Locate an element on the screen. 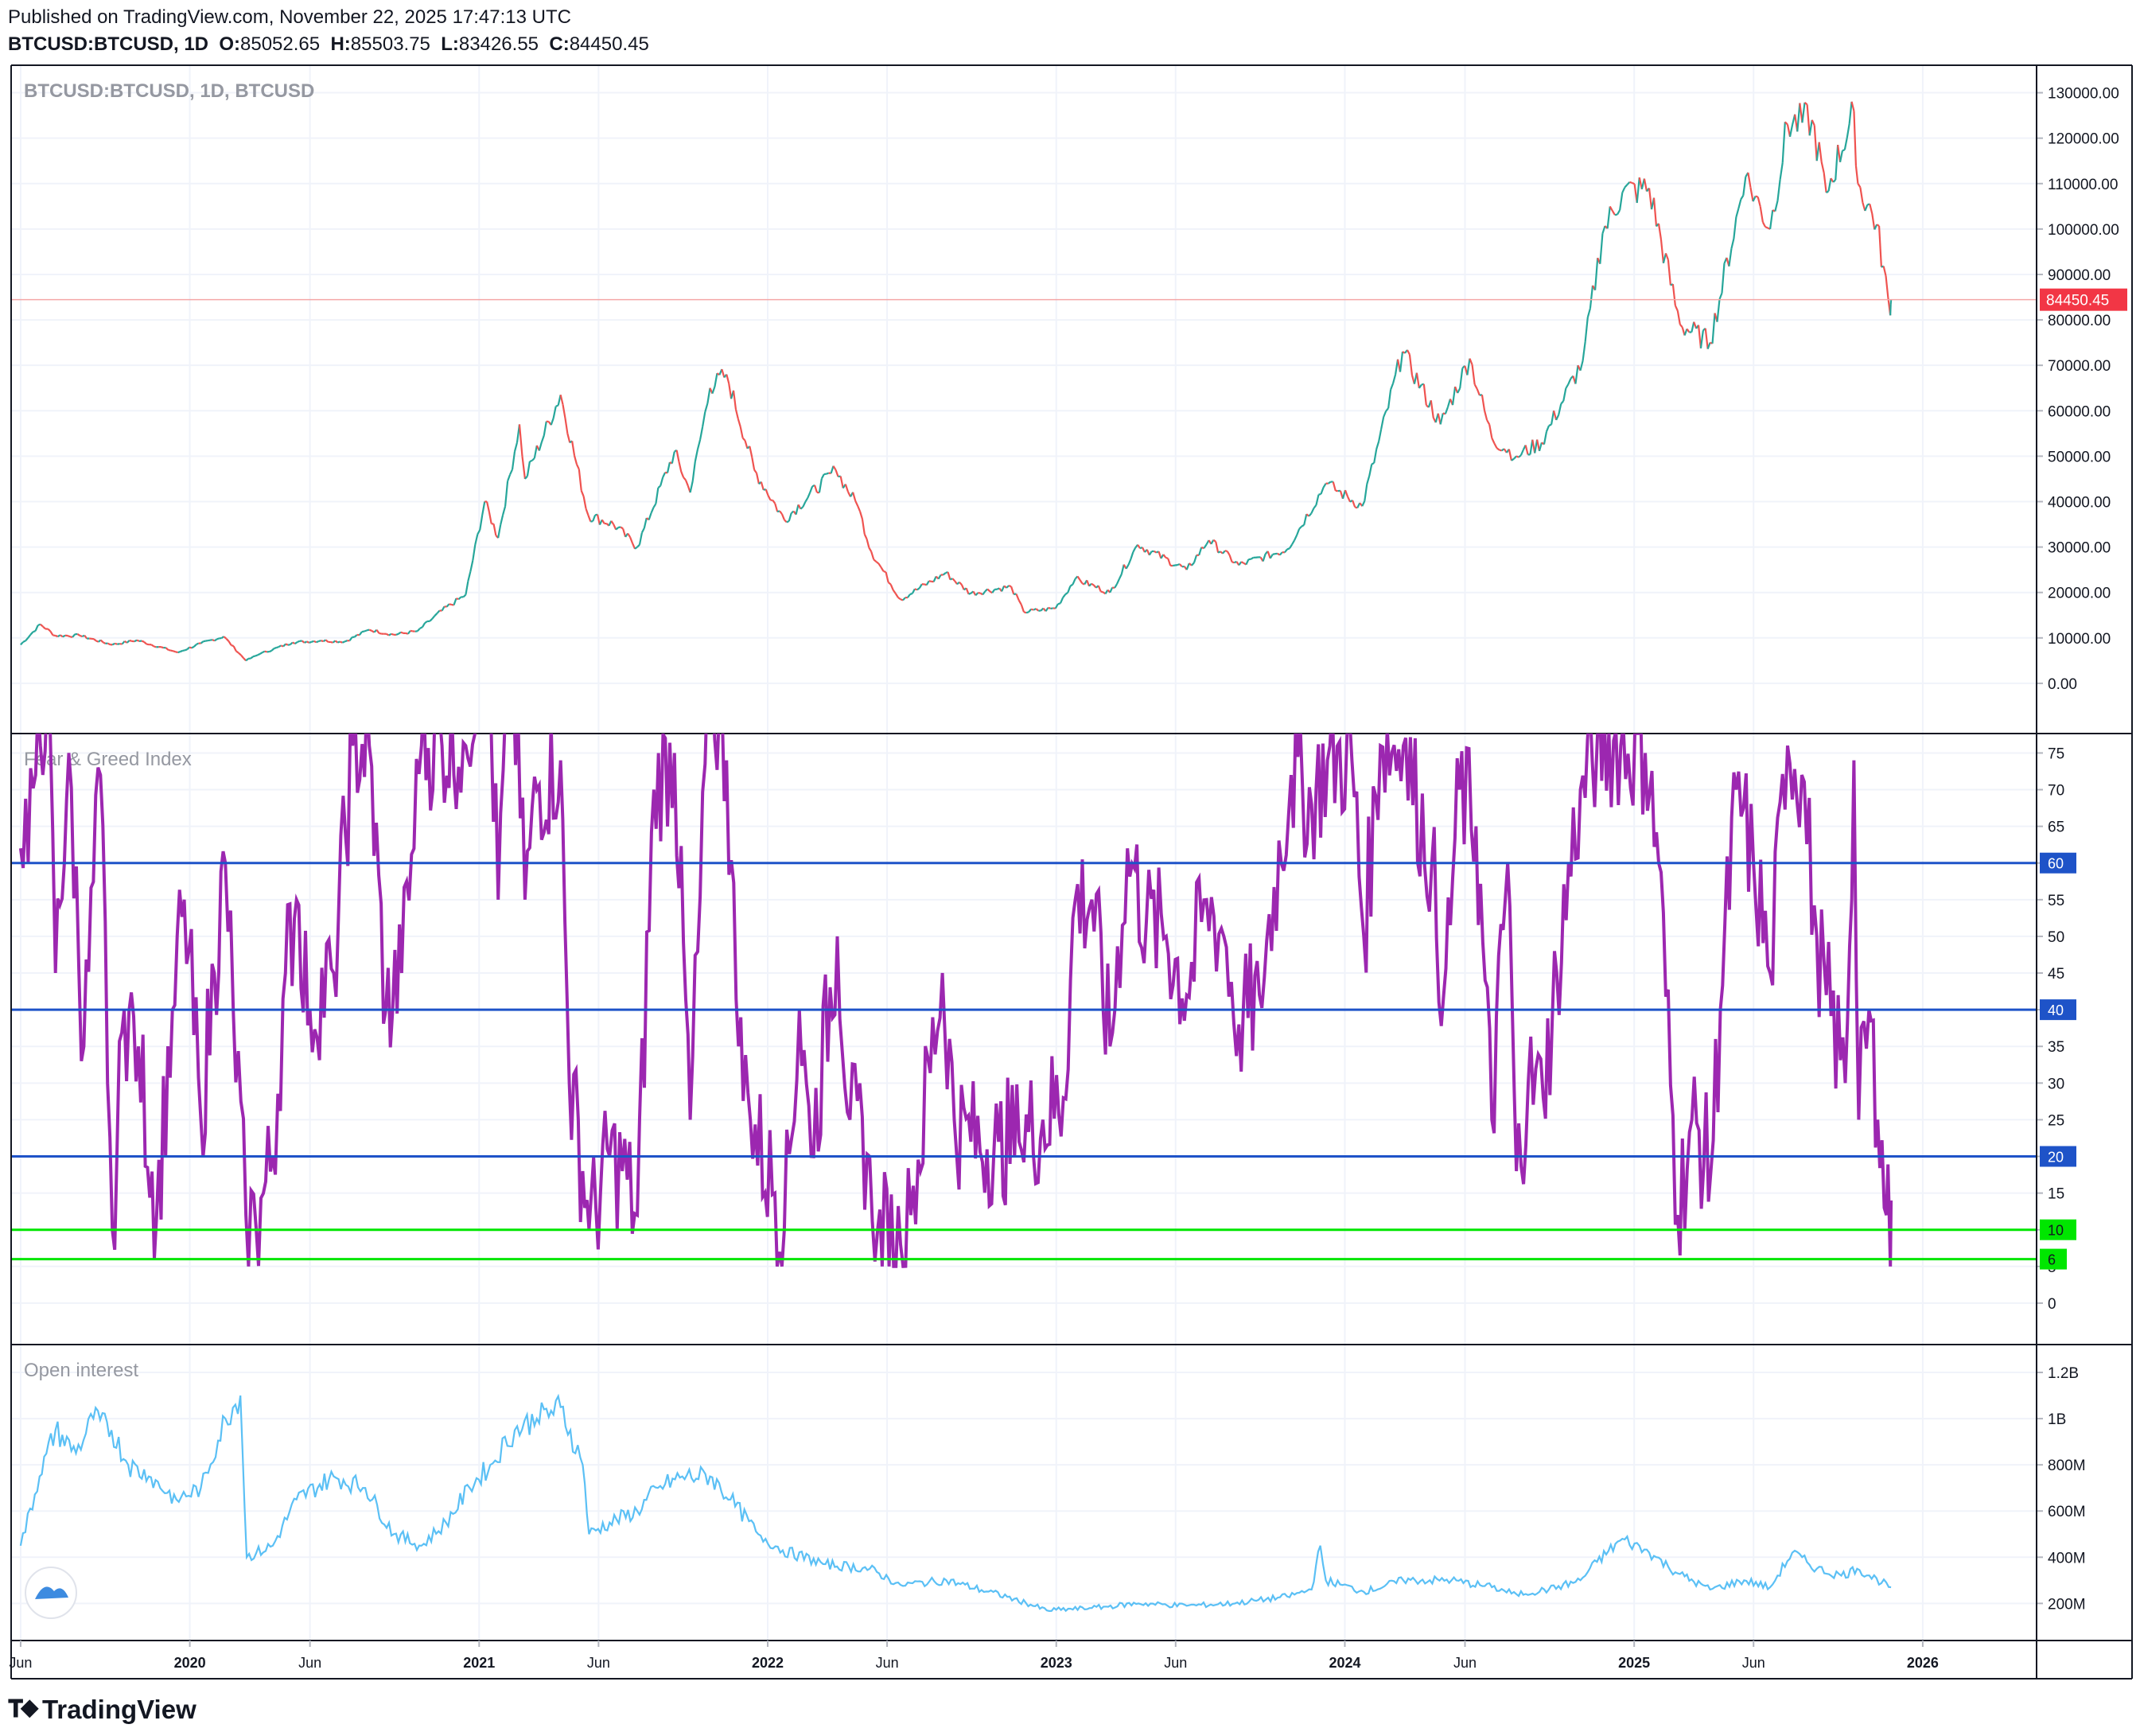 This screenshot has width=2140, height=1736. y-tick-label: 50000.00 is located at coordinates (2079, 457).